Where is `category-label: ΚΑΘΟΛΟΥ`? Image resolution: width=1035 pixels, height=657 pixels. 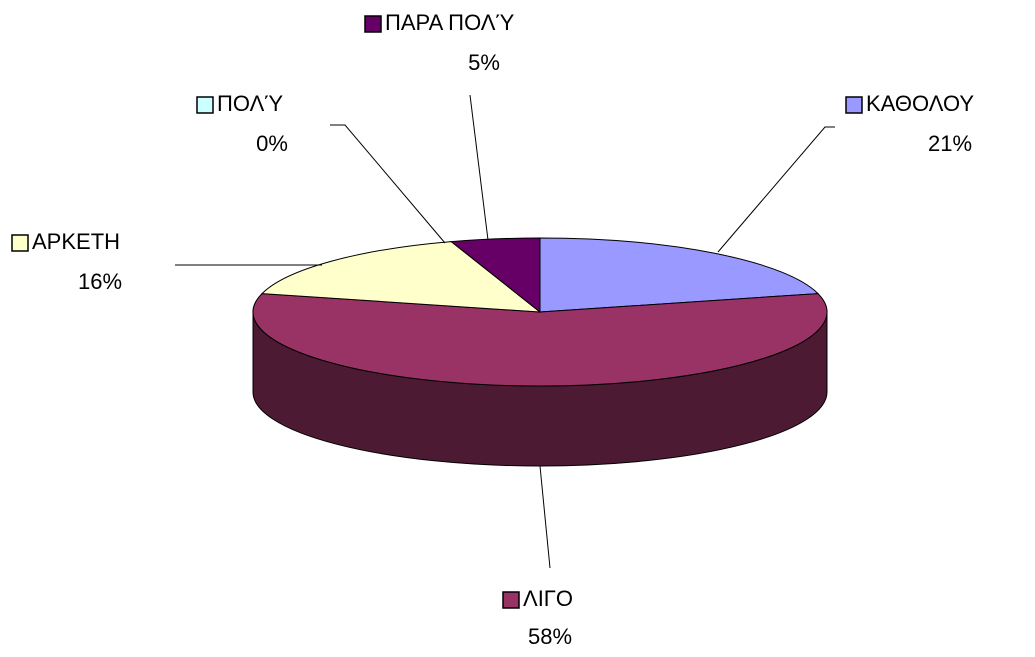 category-label: ΚΑΘΟΛΟΥ is located at coordinates (920, 103).